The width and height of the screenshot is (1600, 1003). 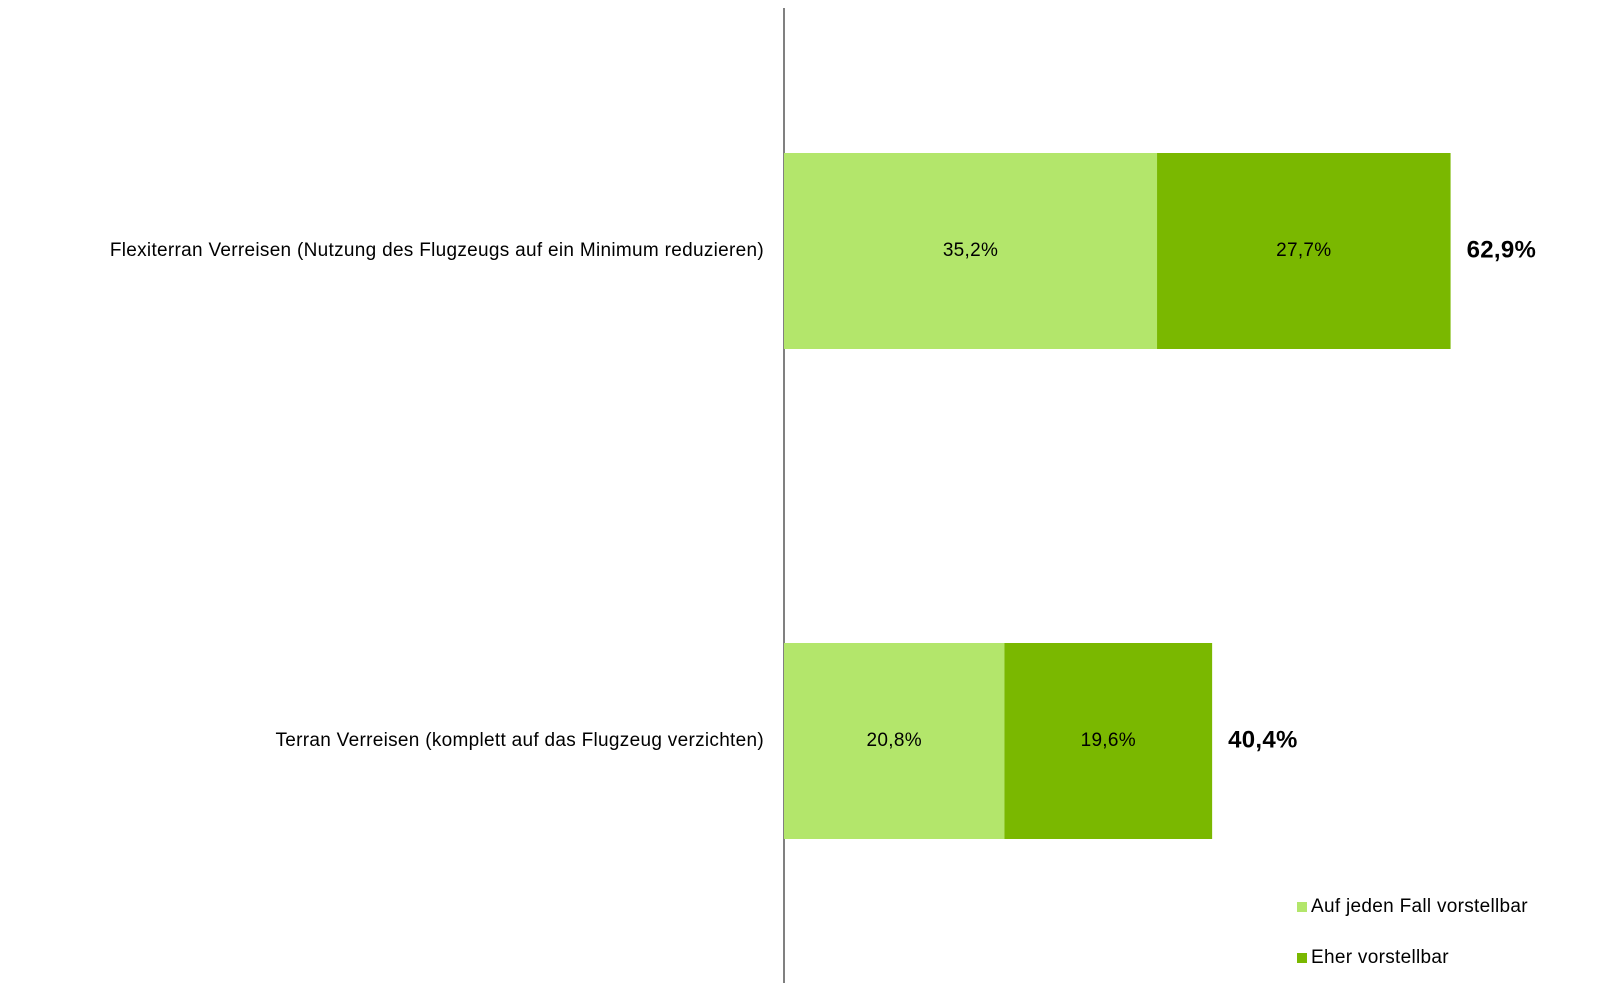 I want to click on legend-label: Auf jeden Fall vorstellbar, so click(x=1419, y=906).